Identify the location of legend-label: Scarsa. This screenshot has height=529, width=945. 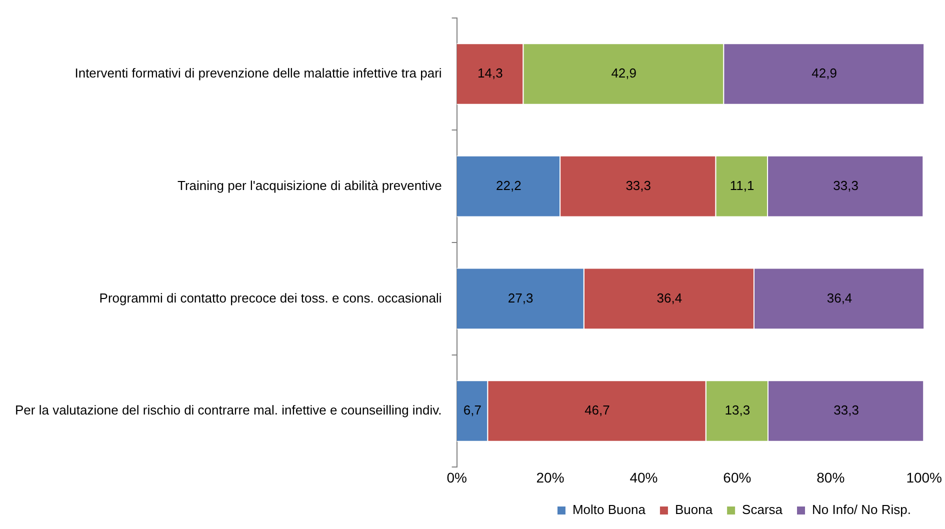
(763, 510).